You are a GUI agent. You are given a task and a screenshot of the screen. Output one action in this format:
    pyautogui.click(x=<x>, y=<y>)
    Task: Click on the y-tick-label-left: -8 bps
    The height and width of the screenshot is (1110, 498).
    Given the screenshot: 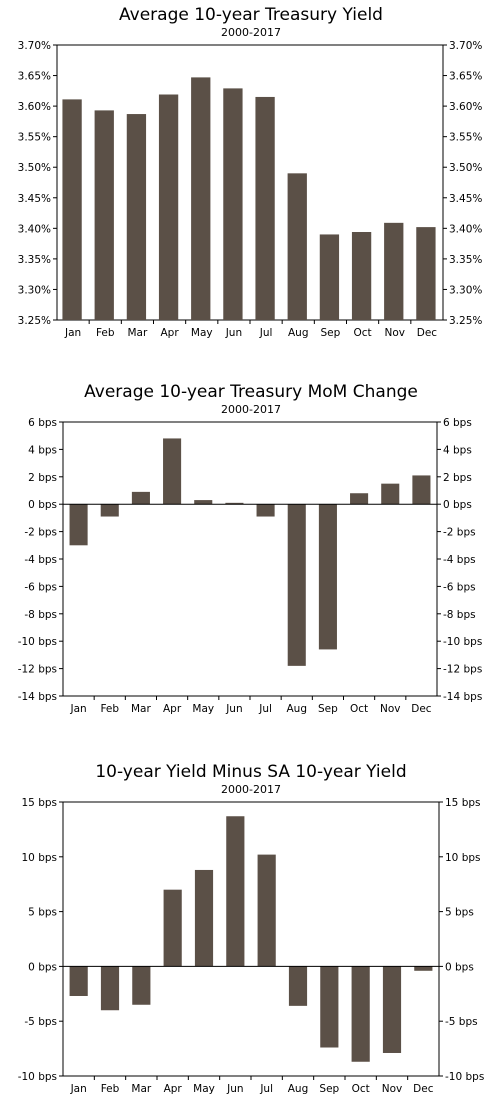 What is the action you would take?
    pyautogui.click(x=40, y=615)
    